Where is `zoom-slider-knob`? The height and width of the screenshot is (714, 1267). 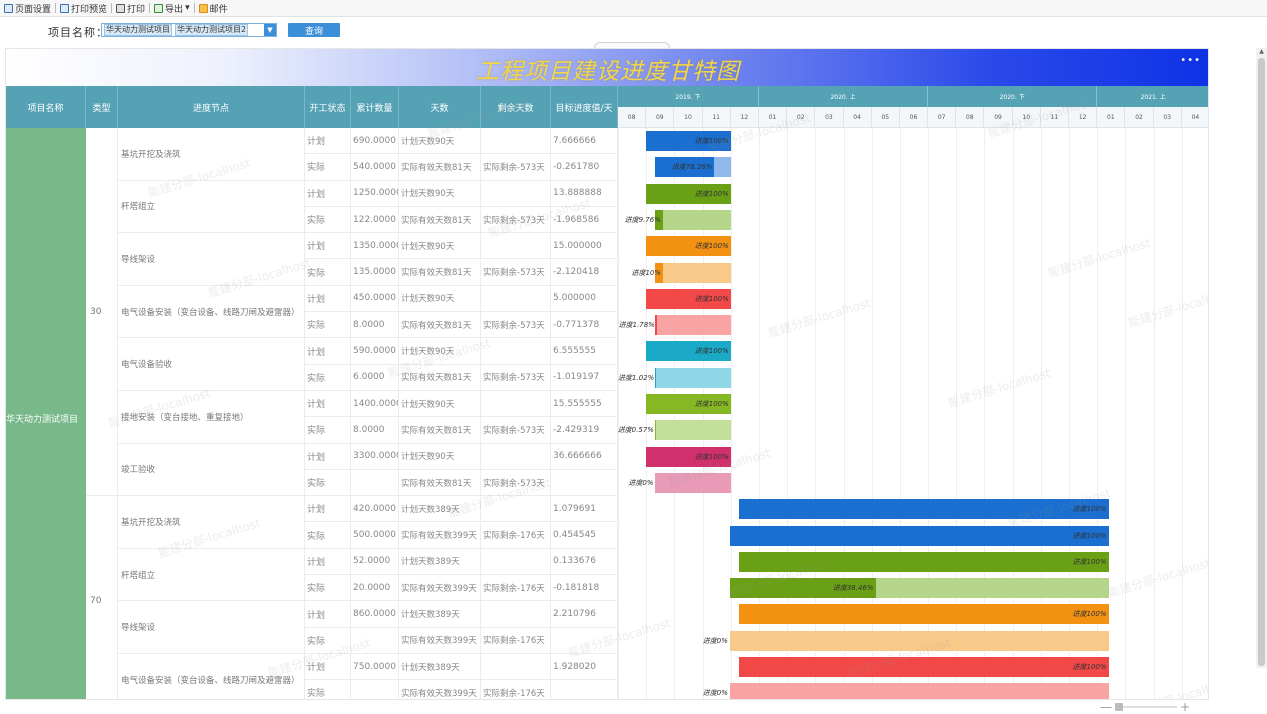 zoom-slider-knob is located at coordinates (1119, 707).